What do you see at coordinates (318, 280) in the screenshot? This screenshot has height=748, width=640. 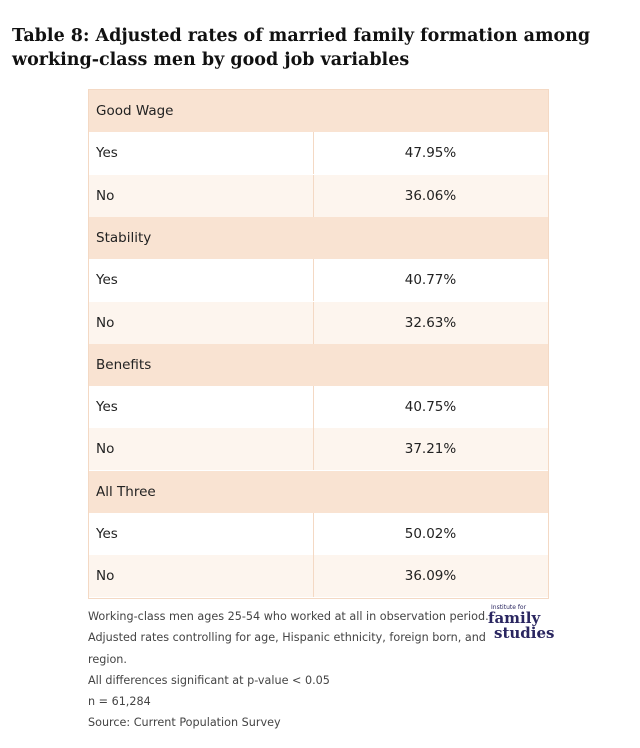 I see `data-row: Yes 40.77%` at bounding box center [318, 280].